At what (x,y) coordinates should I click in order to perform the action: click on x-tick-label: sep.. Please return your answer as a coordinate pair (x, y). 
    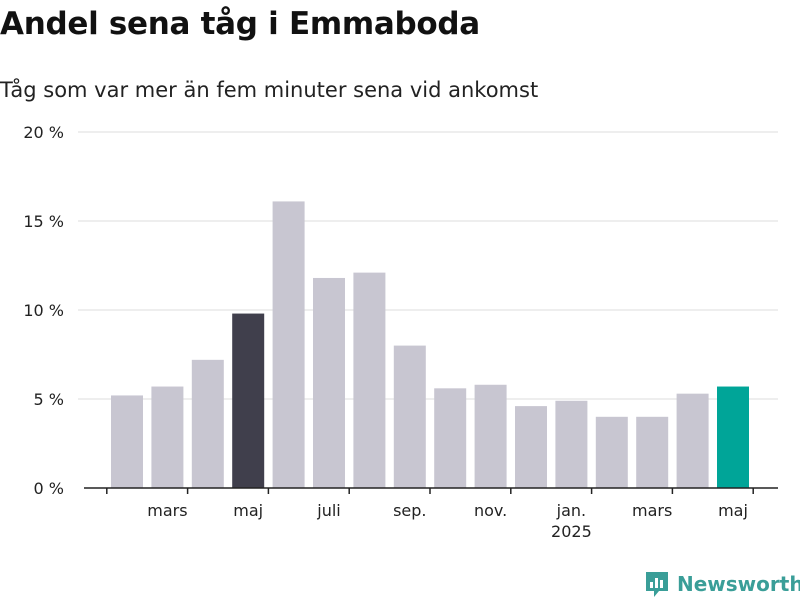
    Looking at the image, I should click on (409, 510).